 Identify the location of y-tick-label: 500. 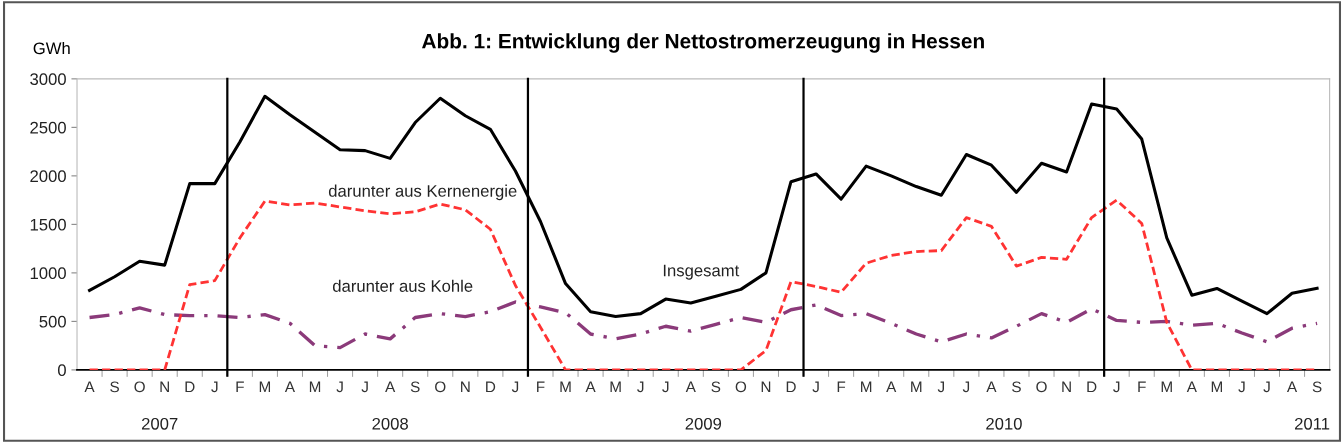
(52, 321).